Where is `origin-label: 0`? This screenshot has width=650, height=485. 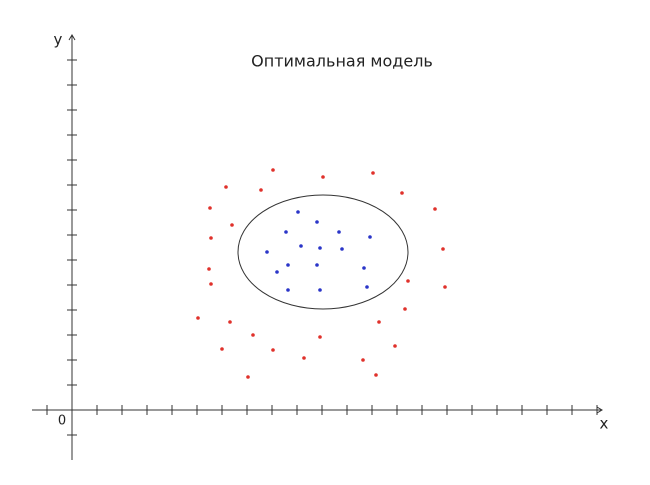
origin-label: 0 is located at coordinates (62, 421).